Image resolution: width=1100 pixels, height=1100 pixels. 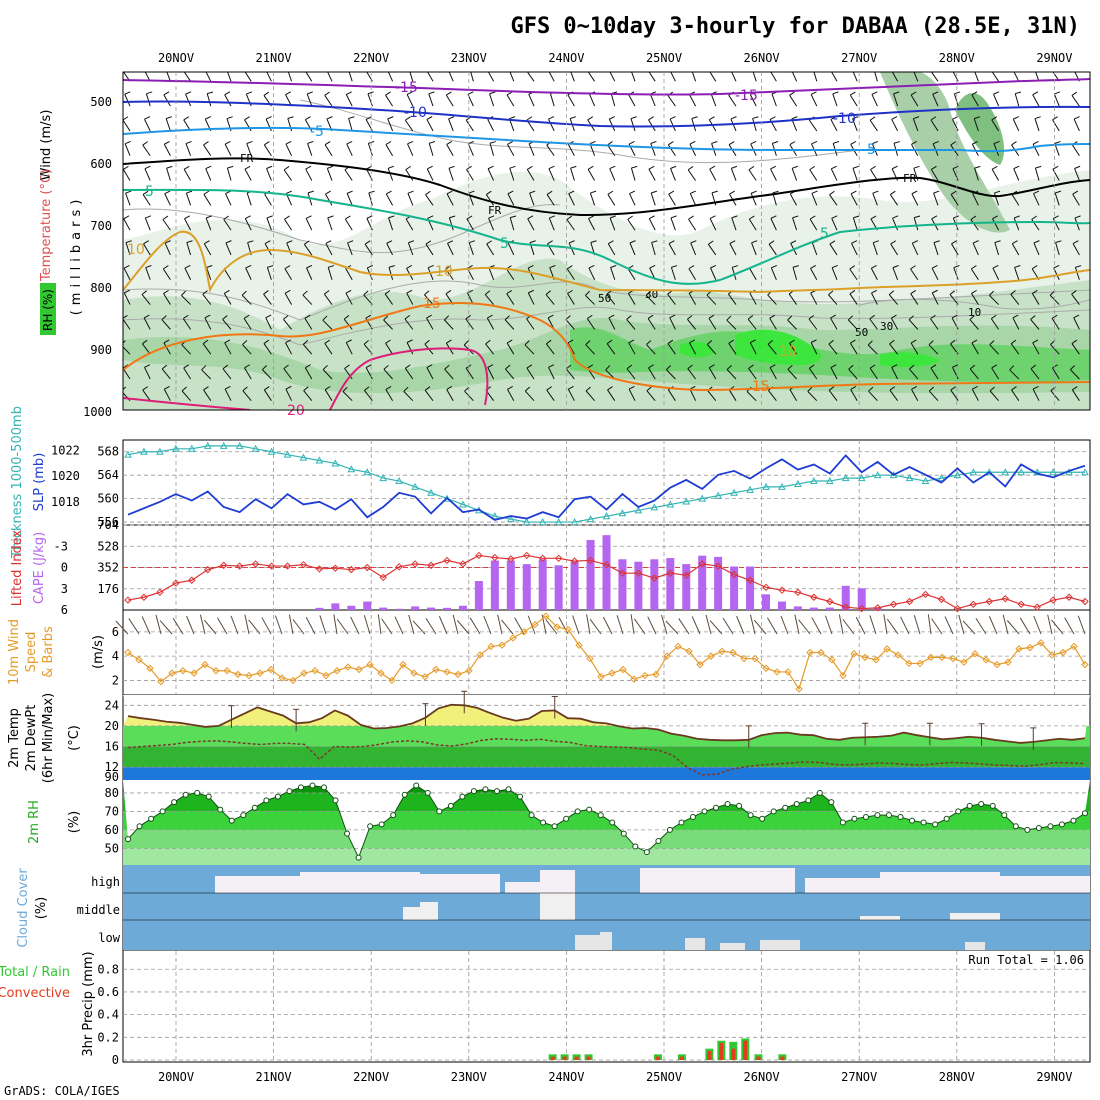 I want to click on temp-contour-minus10, so click(x=606, y=114).